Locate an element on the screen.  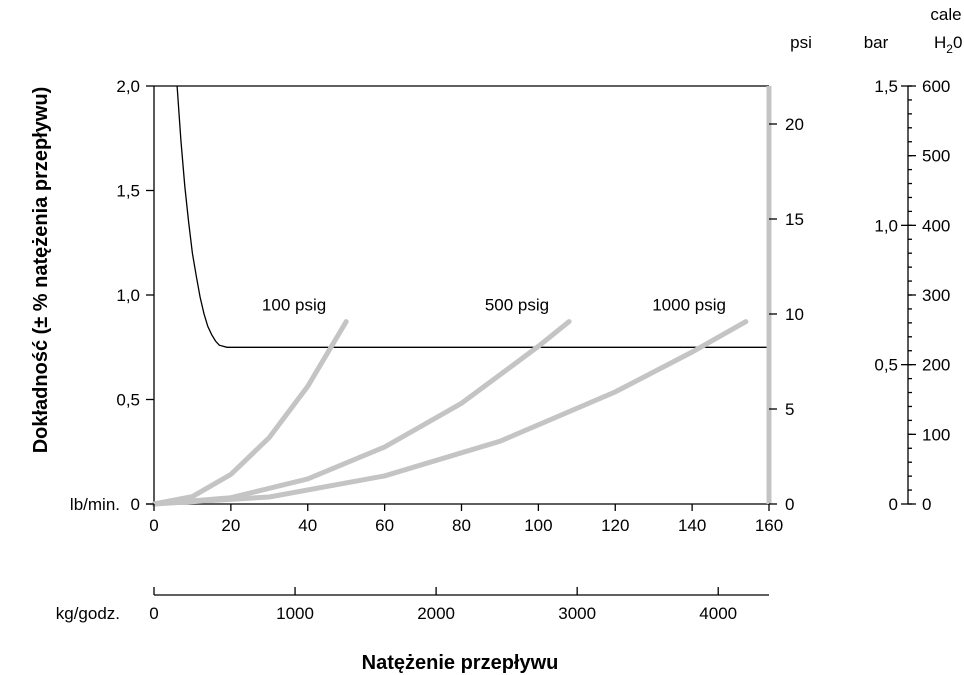
bar-axis-title: bar is located at coordinates (876, 42).